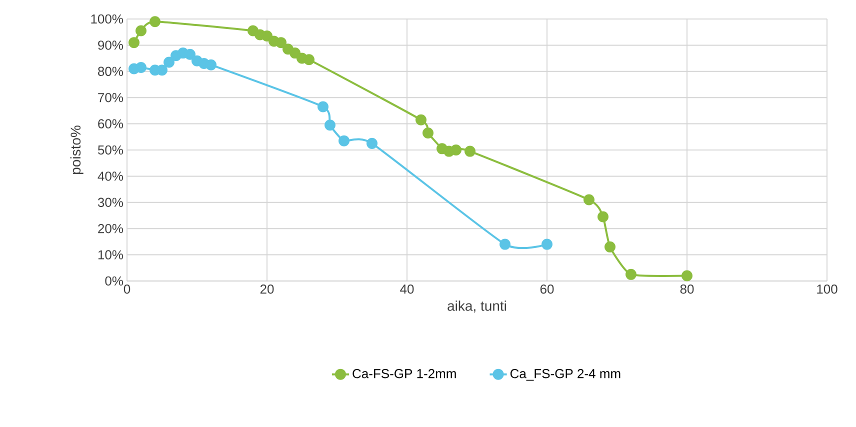  What do you see at coordinates (127, 289) in the screenshot?
I see `x-tick-label: 0` at bounding box center [127, 289].